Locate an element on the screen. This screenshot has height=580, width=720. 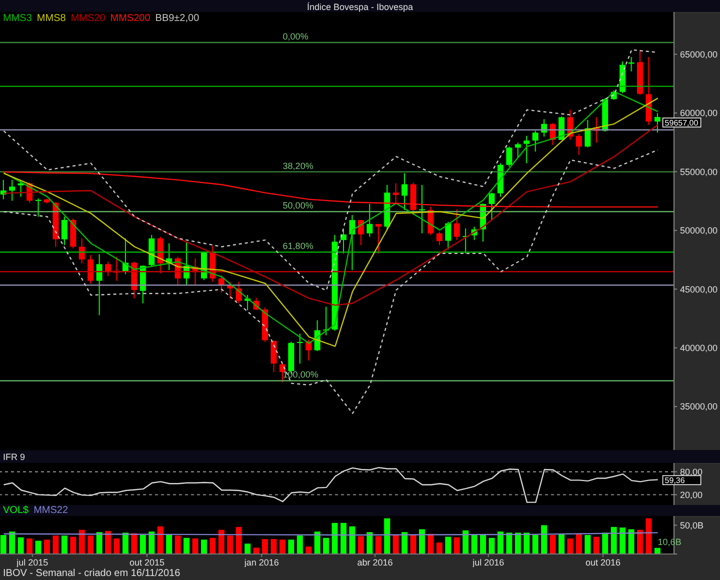
text: MMS20 is located at coordinates (88, 18).